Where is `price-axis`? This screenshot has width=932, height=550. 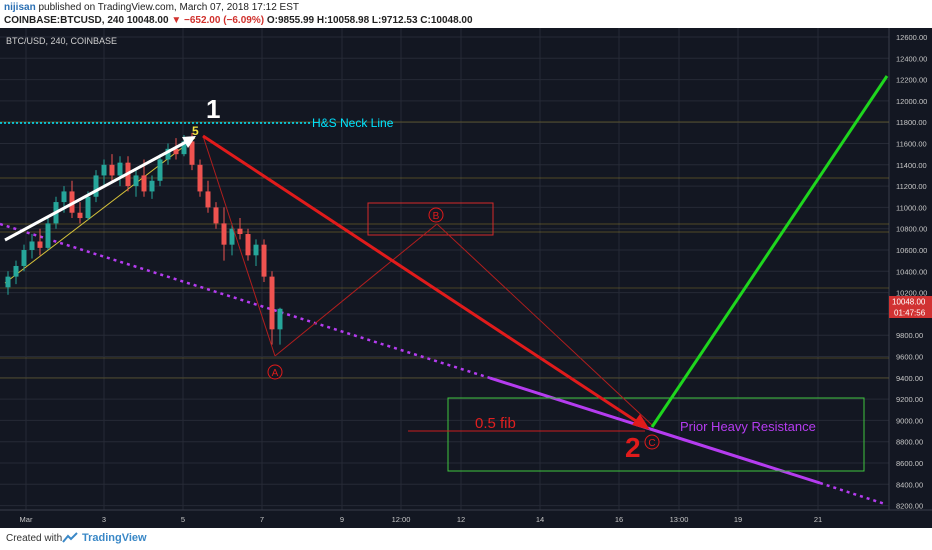 price-axis is located at coordinates (910, 269).